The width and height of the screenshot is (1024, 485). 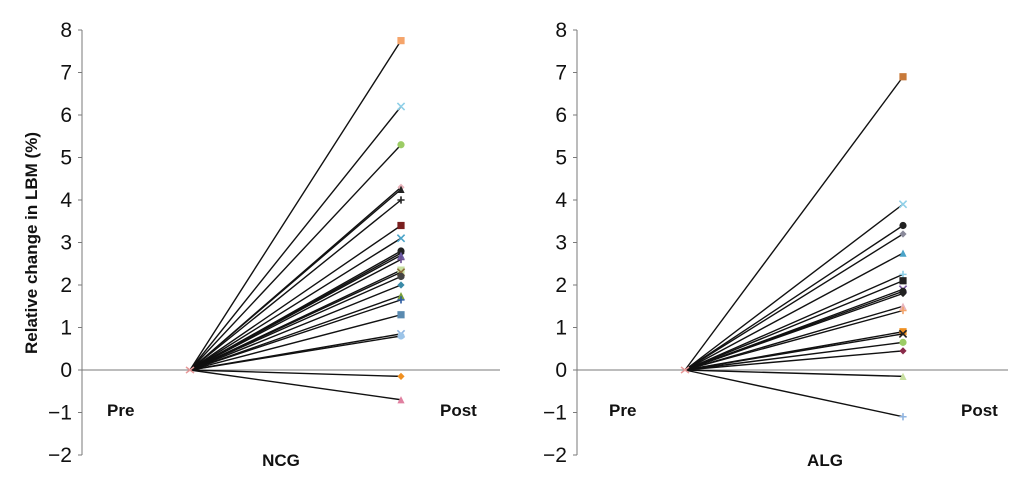 What do you see at coordinates (281, 460) in the screenshot?
I see `group-label: NCG` at bounding box center [281, 460].